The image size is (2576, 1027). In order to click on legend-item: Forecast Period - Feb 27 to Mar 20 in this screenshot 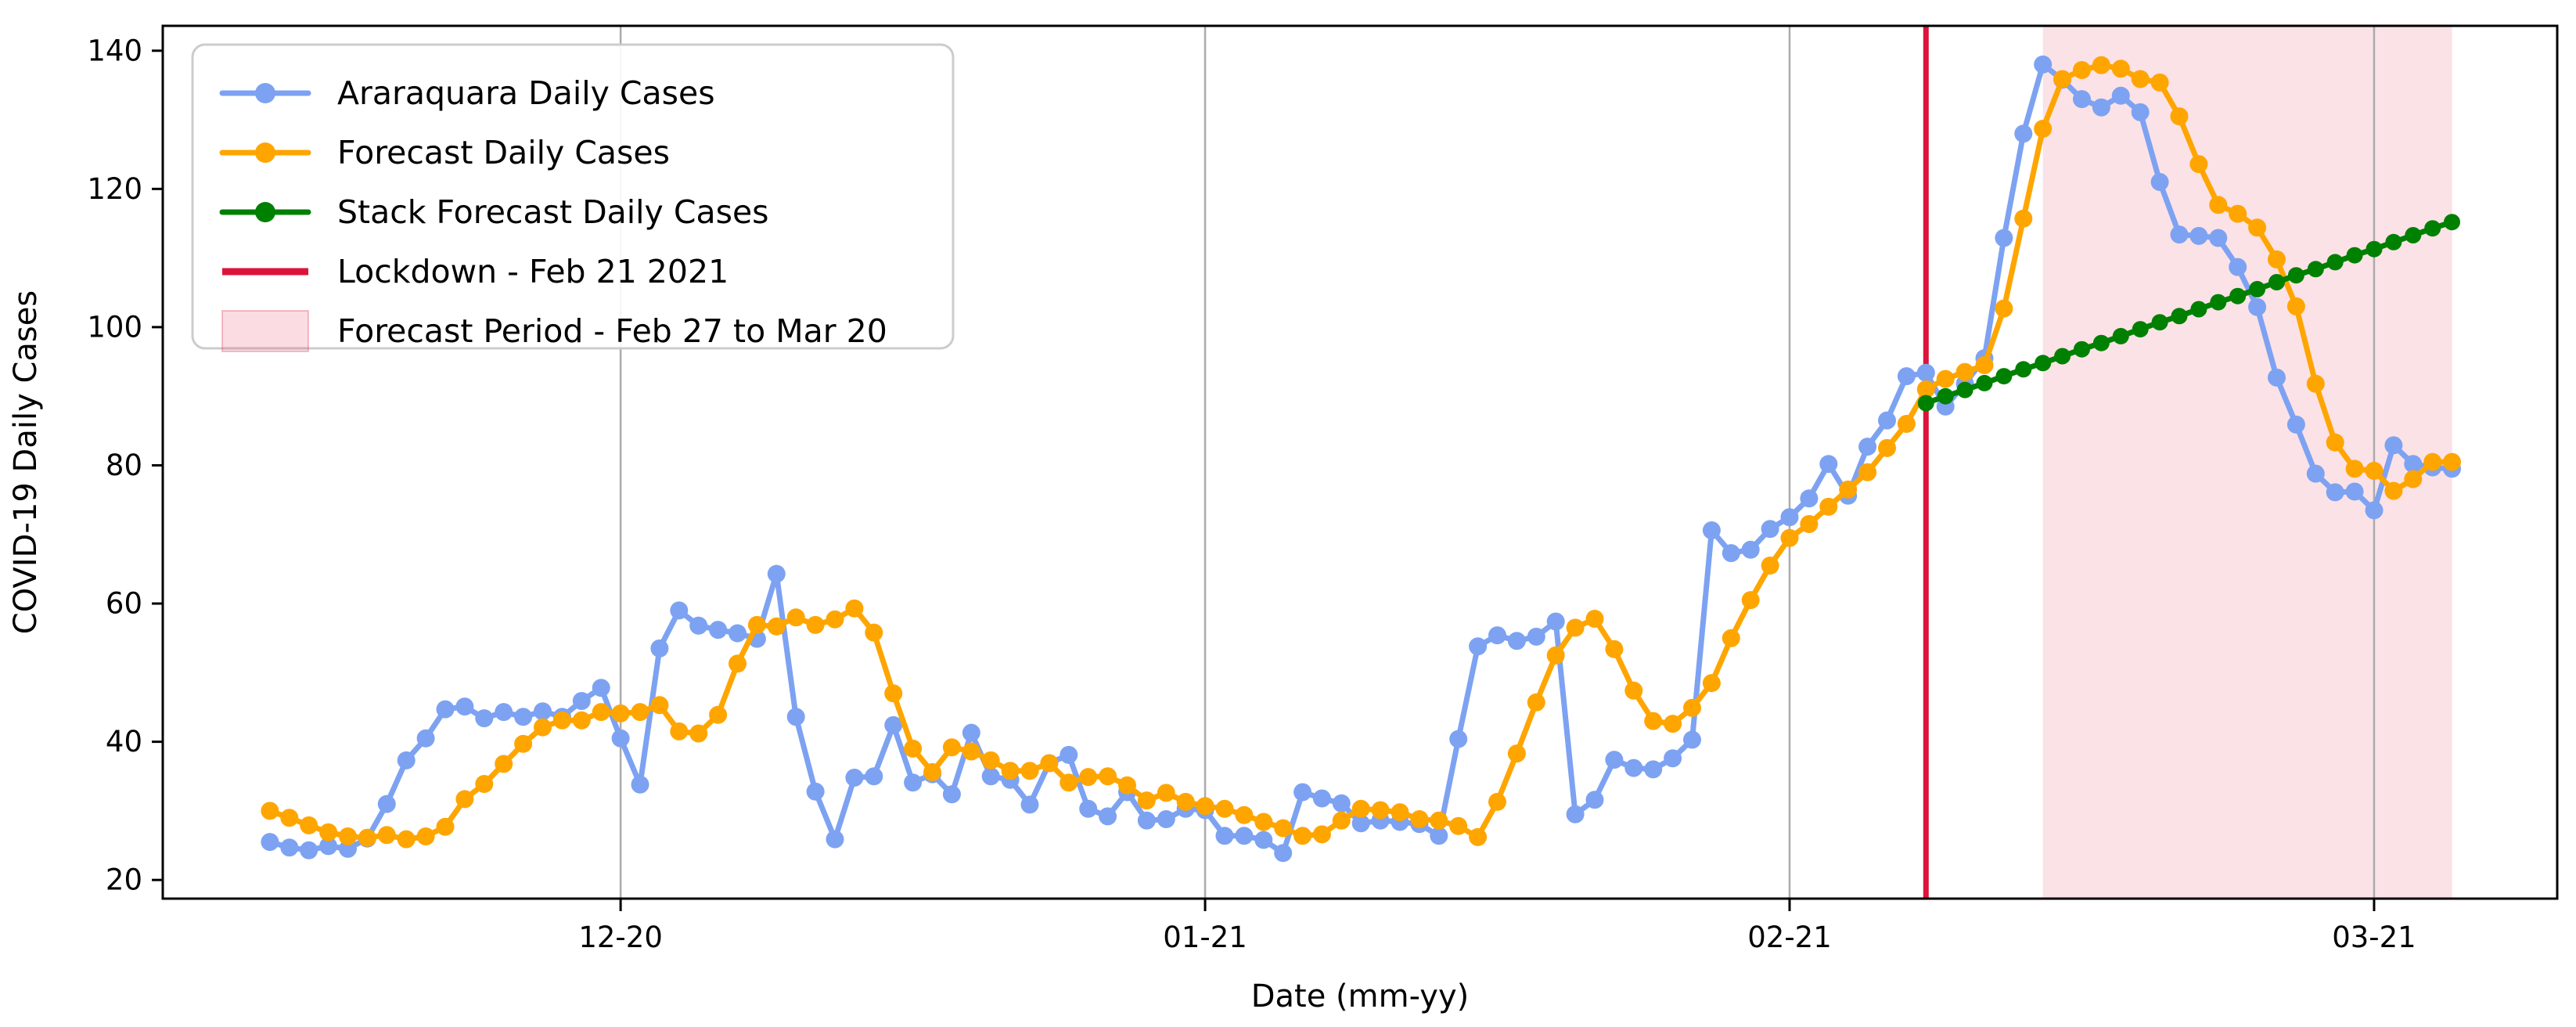, I will do `click(554, 331)`.